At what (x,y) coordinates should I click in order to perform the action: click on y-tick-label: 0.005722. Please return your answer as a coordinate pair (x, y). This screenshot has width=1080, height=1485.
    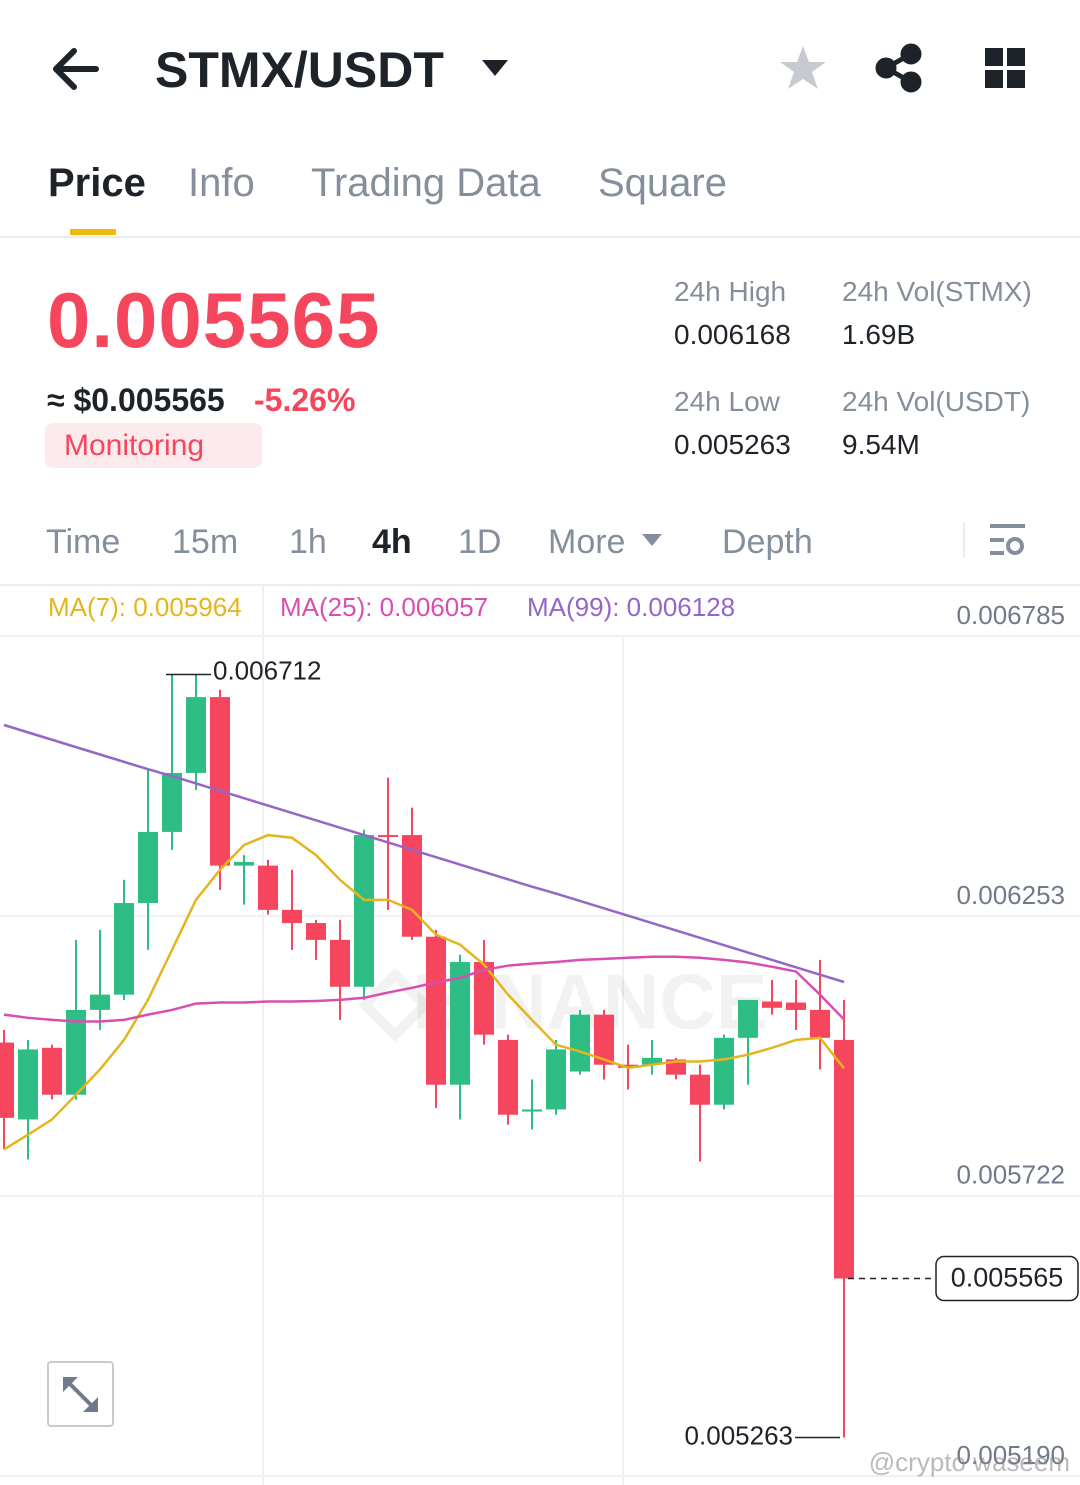
    Looking at the image, I should click on (1011, 1175).